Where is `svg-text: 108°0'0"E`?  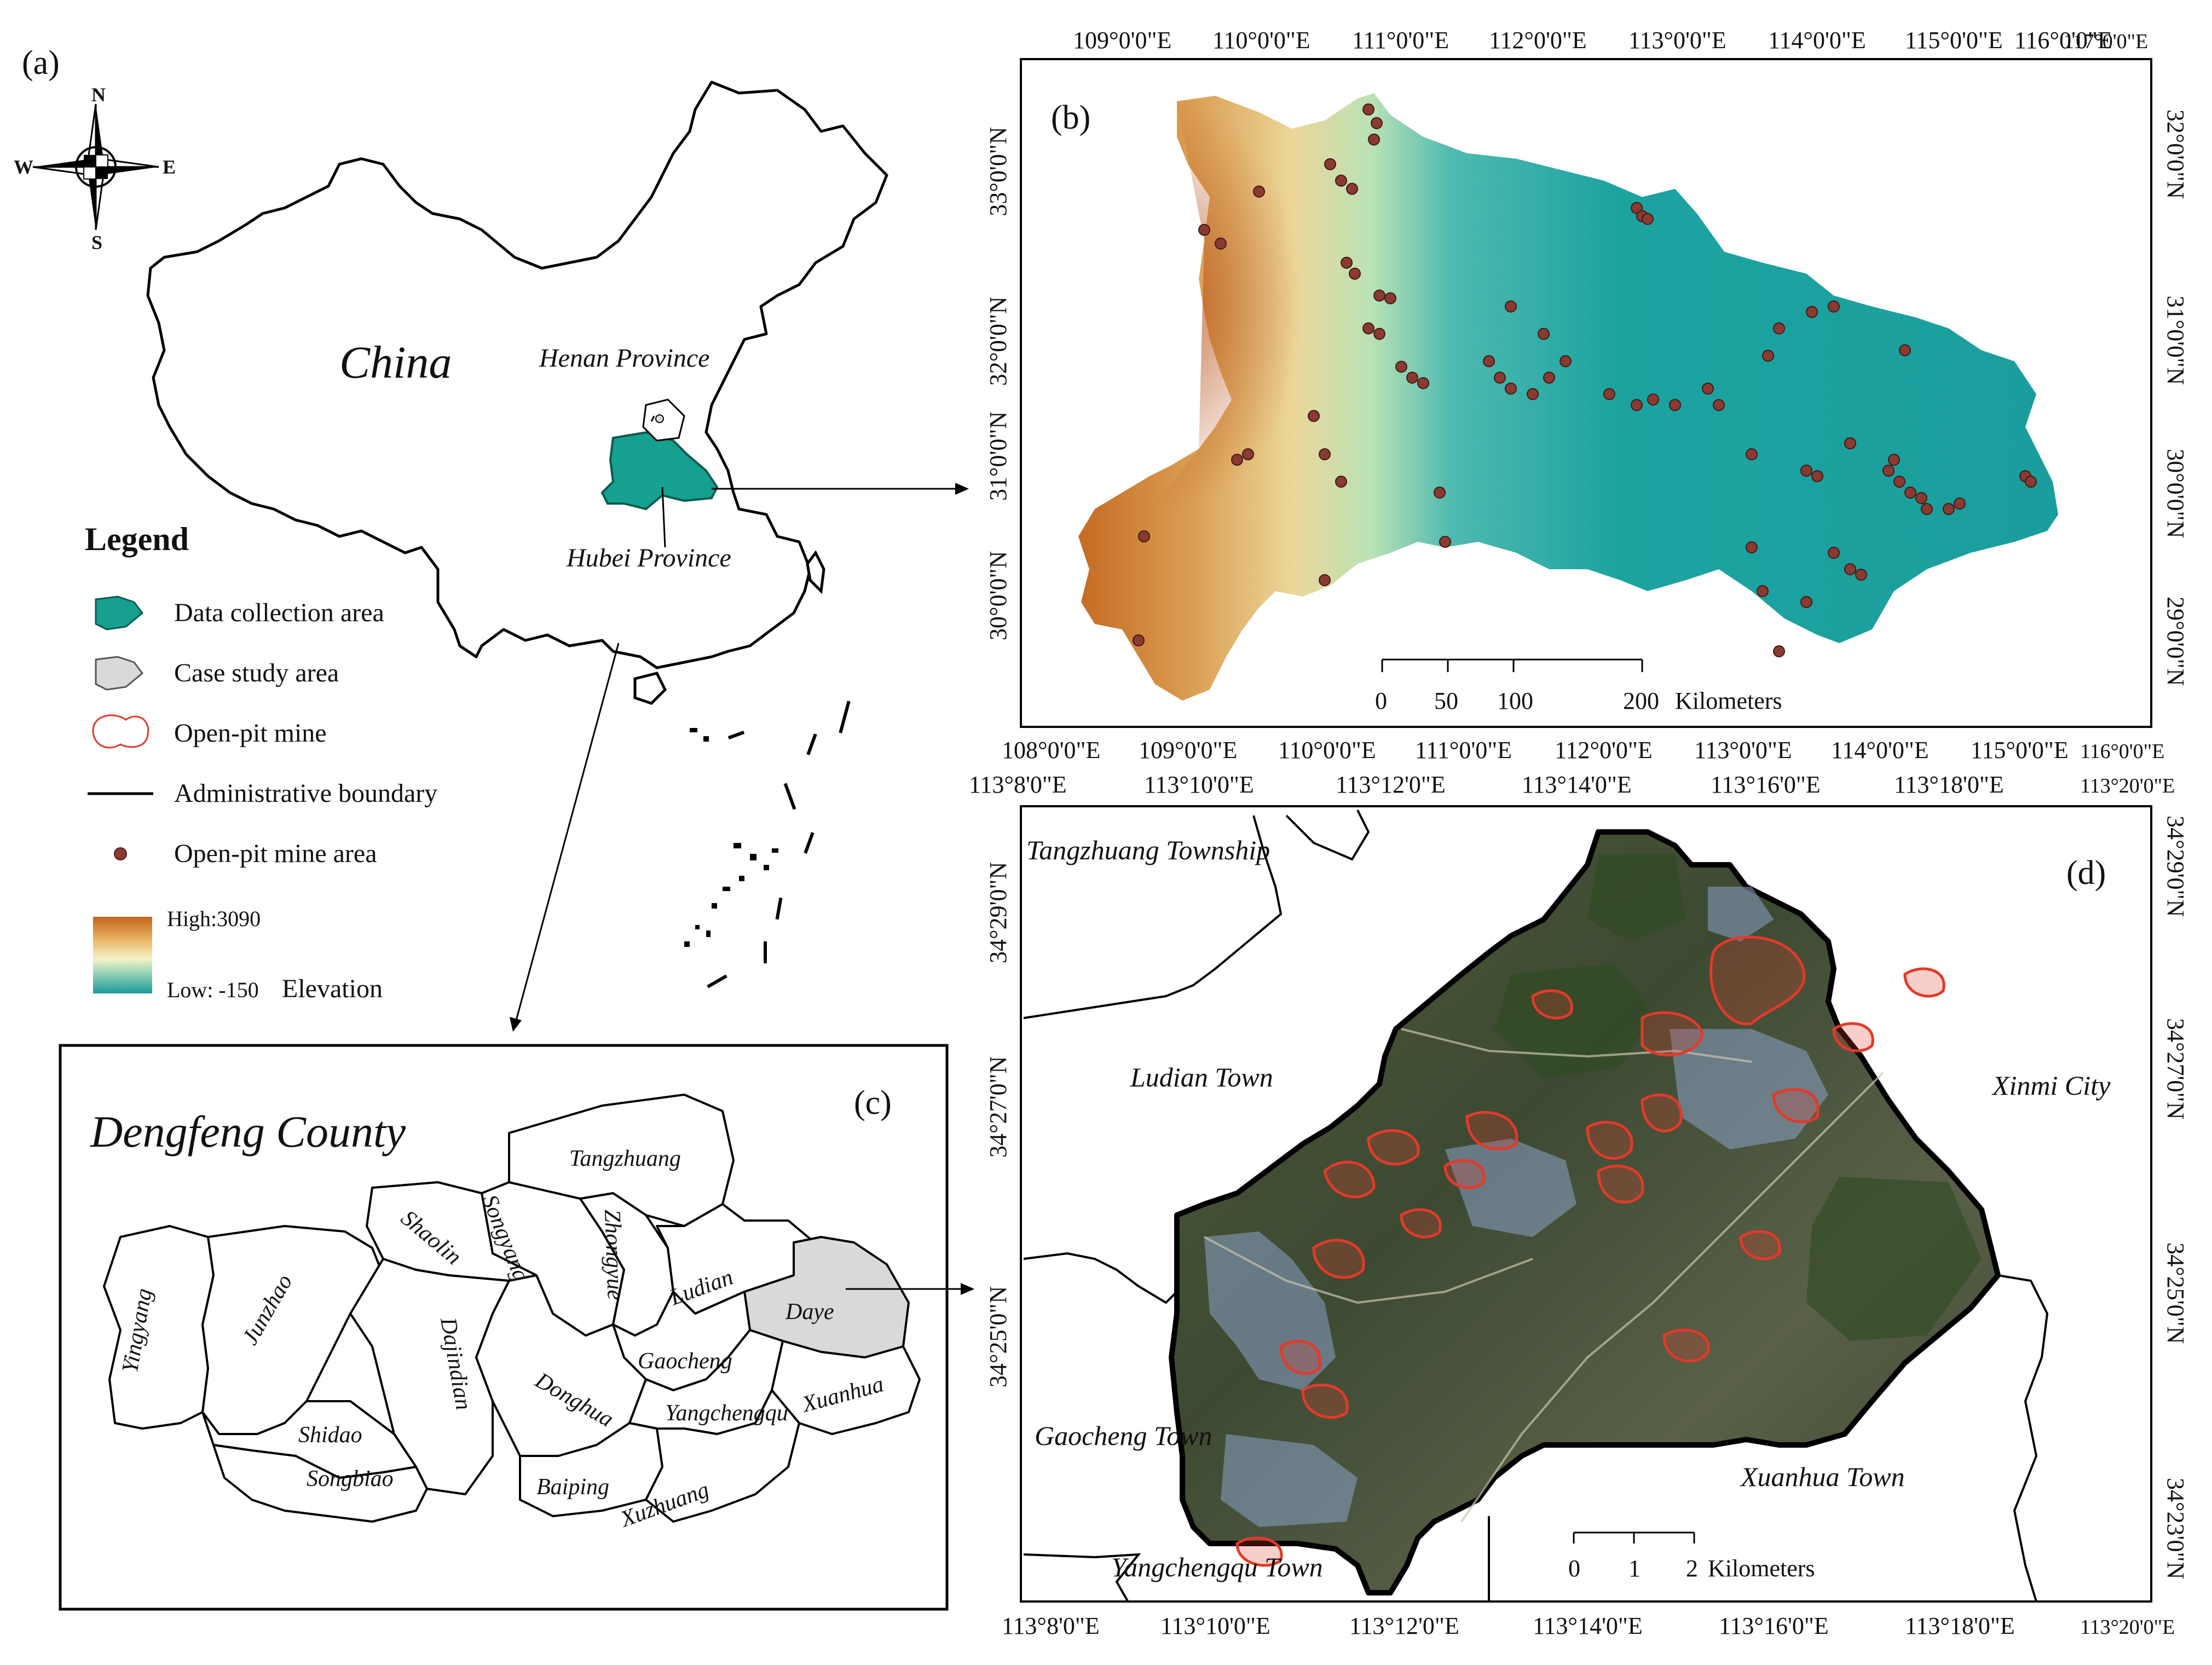 svg-text: 108°0'0"E is located at coordinates (1051, 750).